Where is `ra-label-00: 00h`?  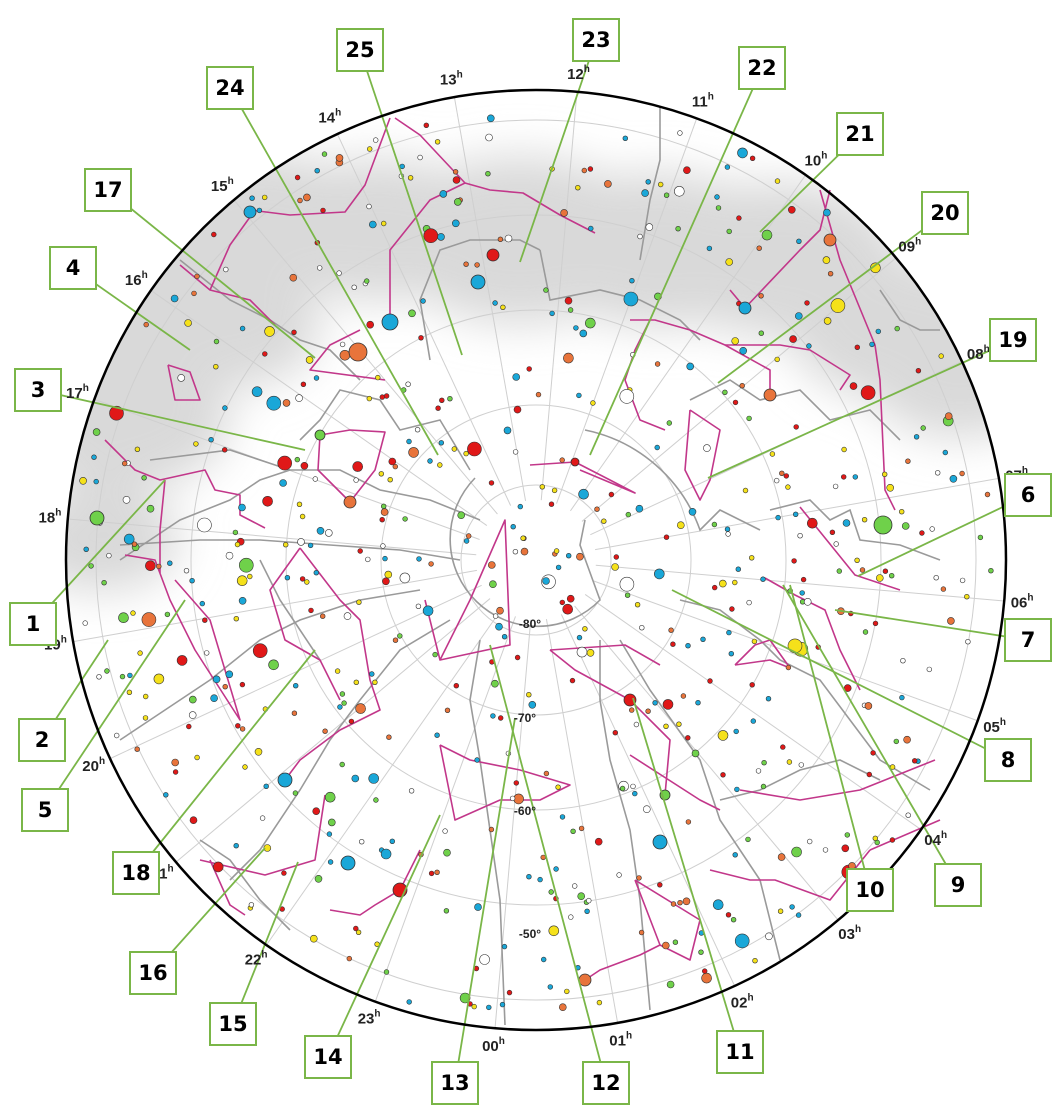
ra-label-00: 00h is located at coordinates (493, 1045).